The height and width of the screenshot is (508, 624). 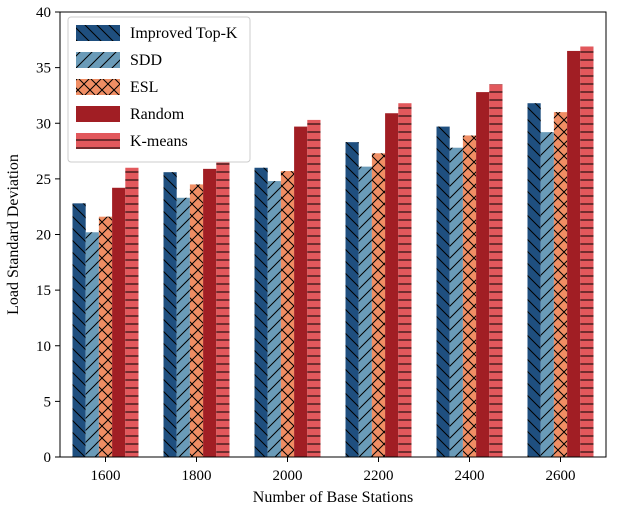 What do you see at coordinates (43, 236) in the screenshot?
I see `y-tick-label: 20` at bounding box center [43, 236].